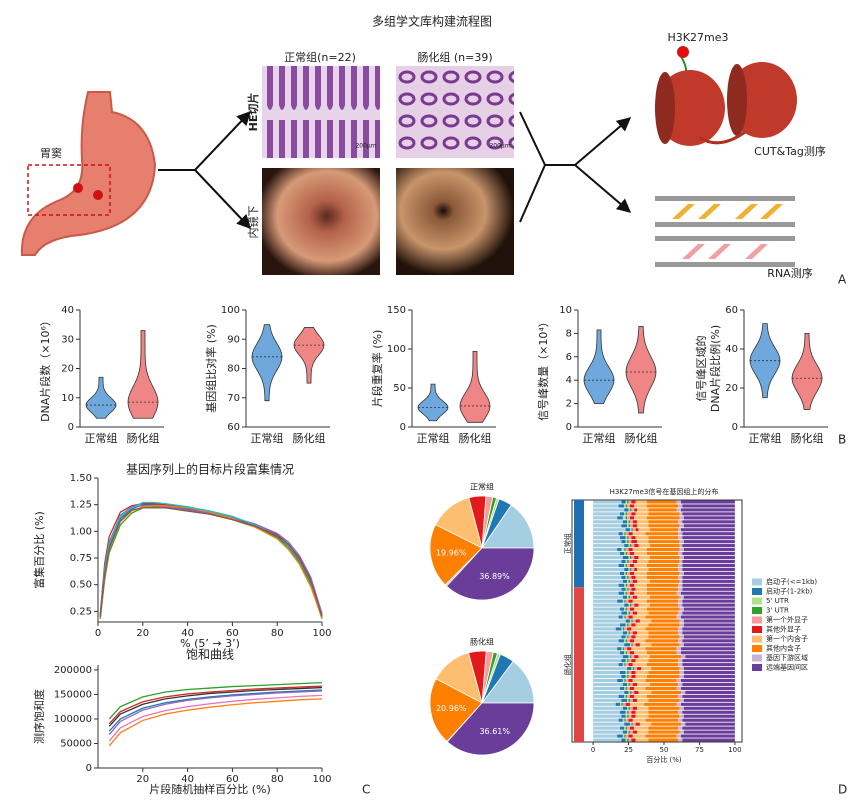  I want to click on x-tick-label: 25, so click(628, 750).